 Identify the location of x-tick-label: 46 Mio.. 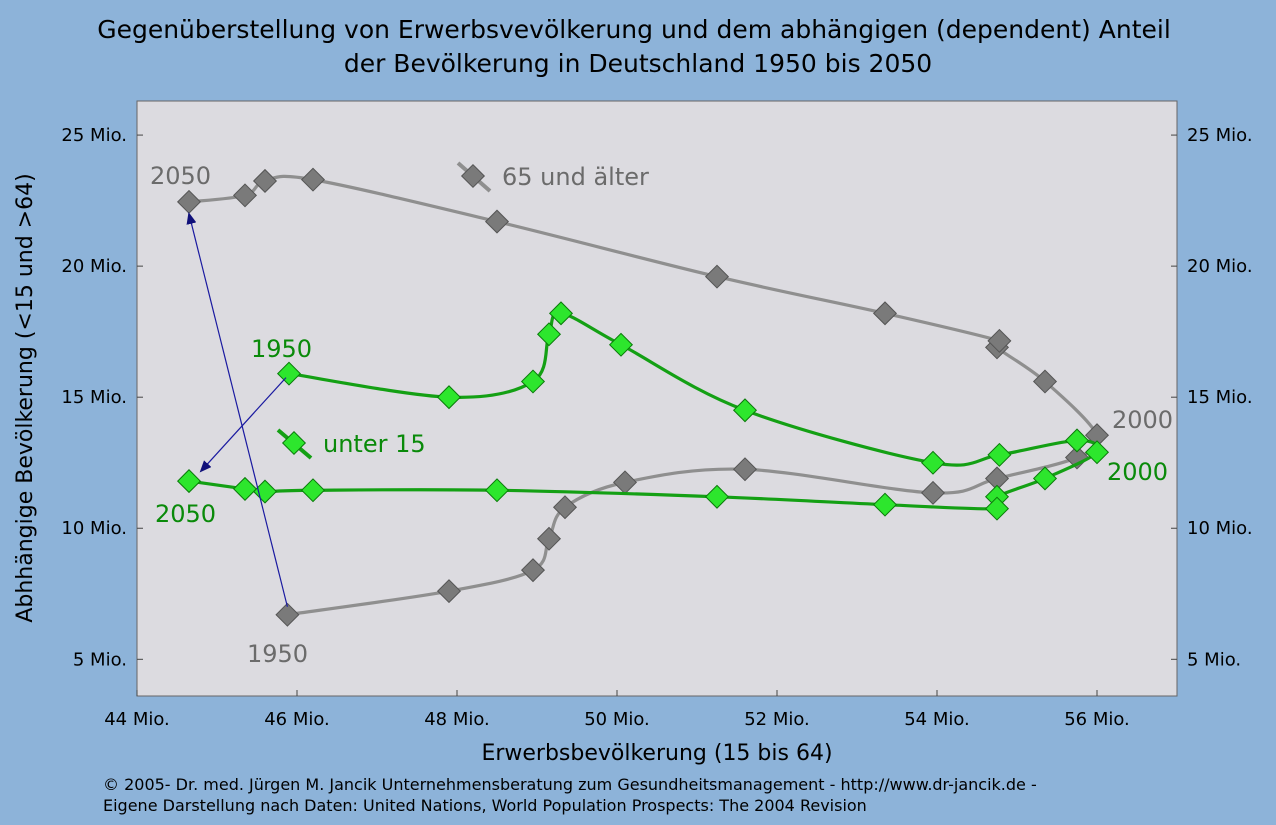
(297, 719).